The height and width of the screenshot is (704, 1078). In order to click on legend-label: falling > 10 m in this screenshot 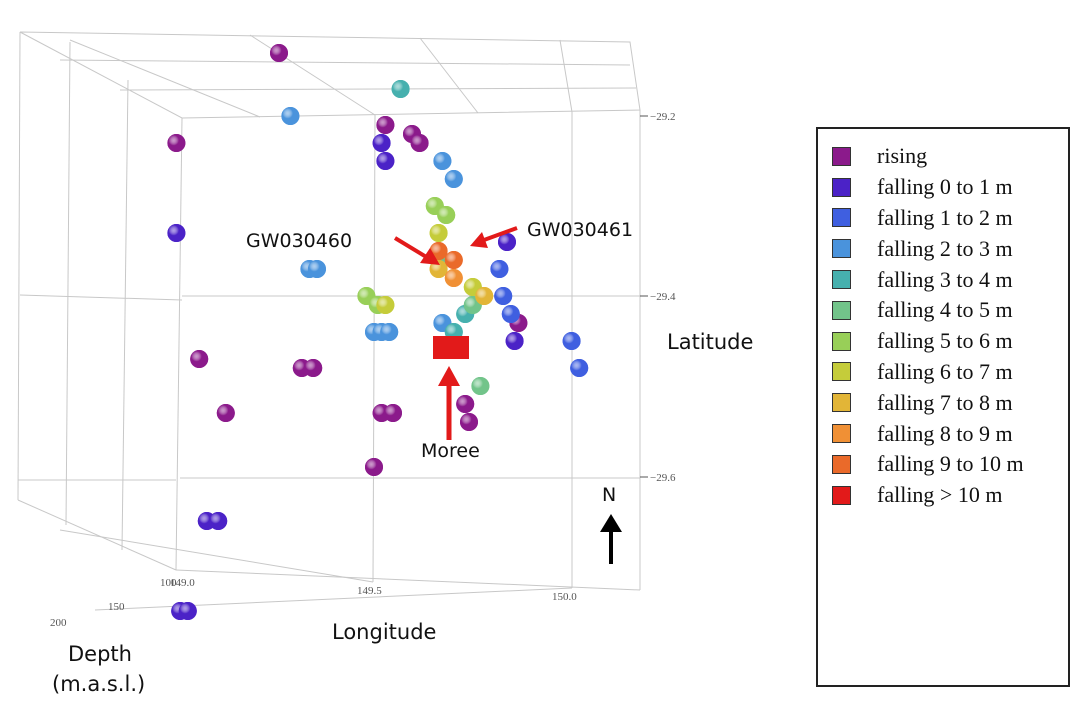, I will do `click(940, 495)`.